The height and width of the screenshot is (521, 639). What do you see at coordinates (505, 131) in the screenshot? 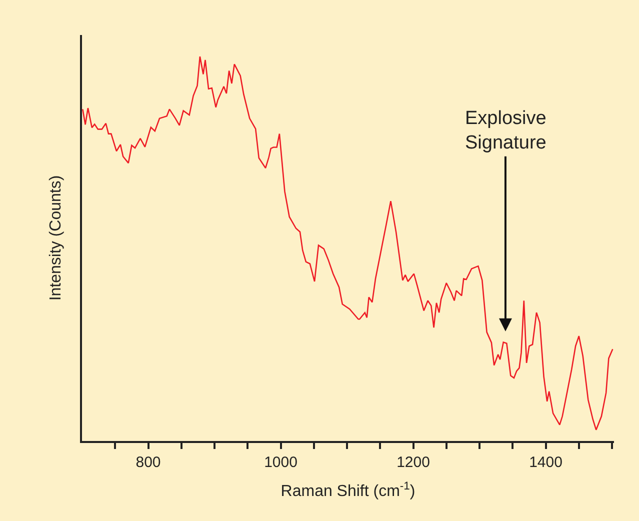
I see `annotation: Explosive Signature` at bounding box center [505, 131].